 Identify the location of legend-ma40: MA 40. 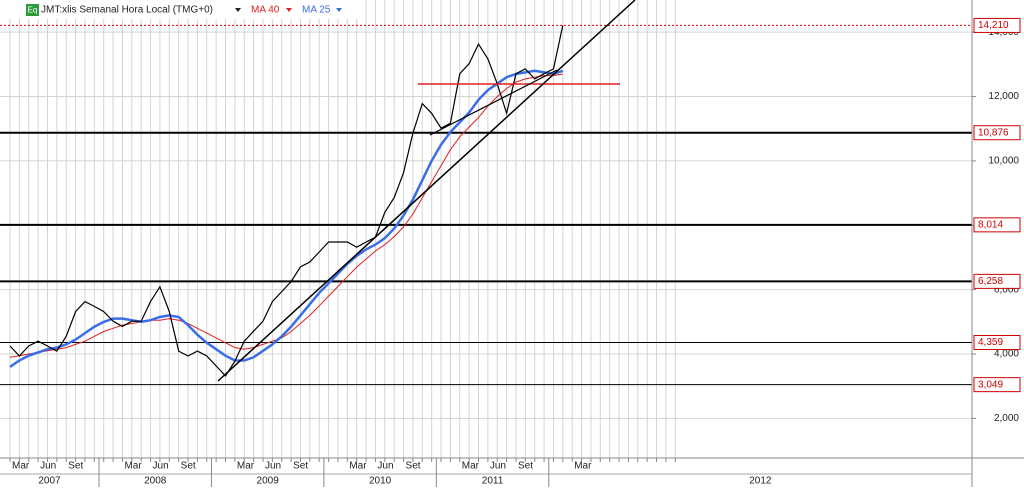
(265, 10).